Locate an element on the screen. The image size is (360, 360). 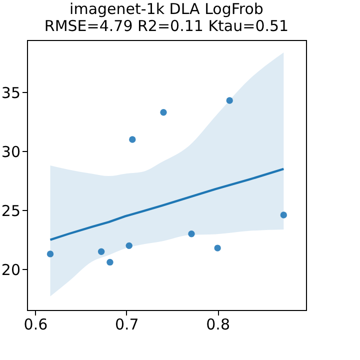
line-series is located at coordinates (167, 204).